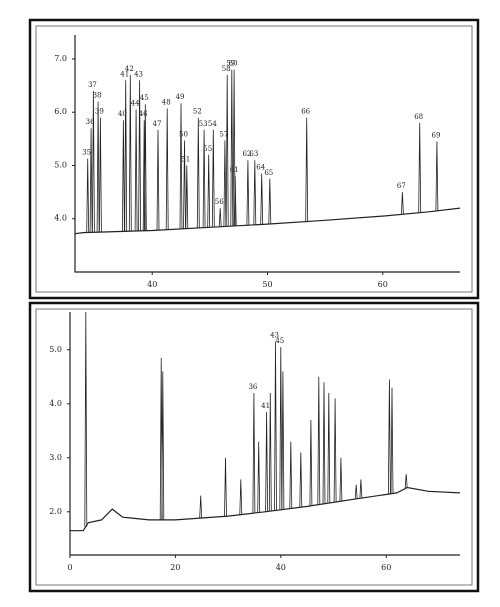 The image size is (500, 607). I want to click on peak-label: 38, so click(97, 96).